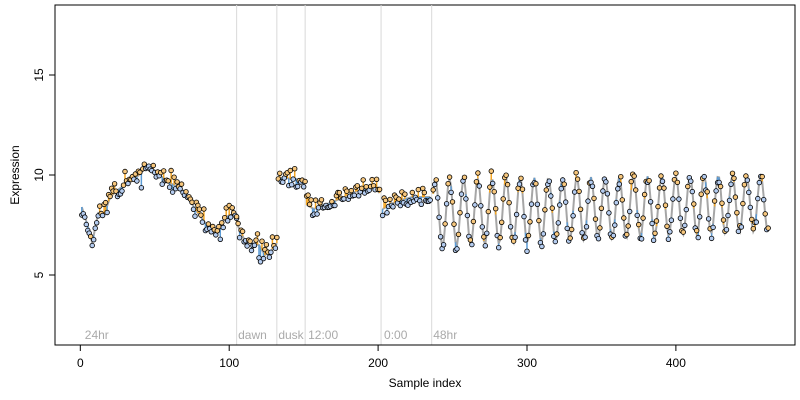 The image size is (800, 400). What do you see at coordinates (527, 363) in the screenshot?
I see `x-tick-label: 300` at bounding box center [527, 363].